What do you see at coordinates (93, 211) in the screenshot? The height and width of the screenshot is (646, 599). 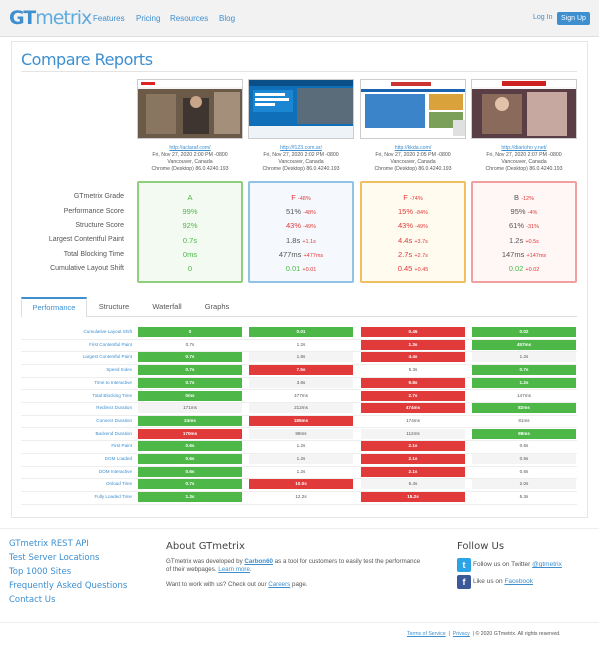 I see `metric-label-performance: Performance Score` at bounding box center [93, 211].